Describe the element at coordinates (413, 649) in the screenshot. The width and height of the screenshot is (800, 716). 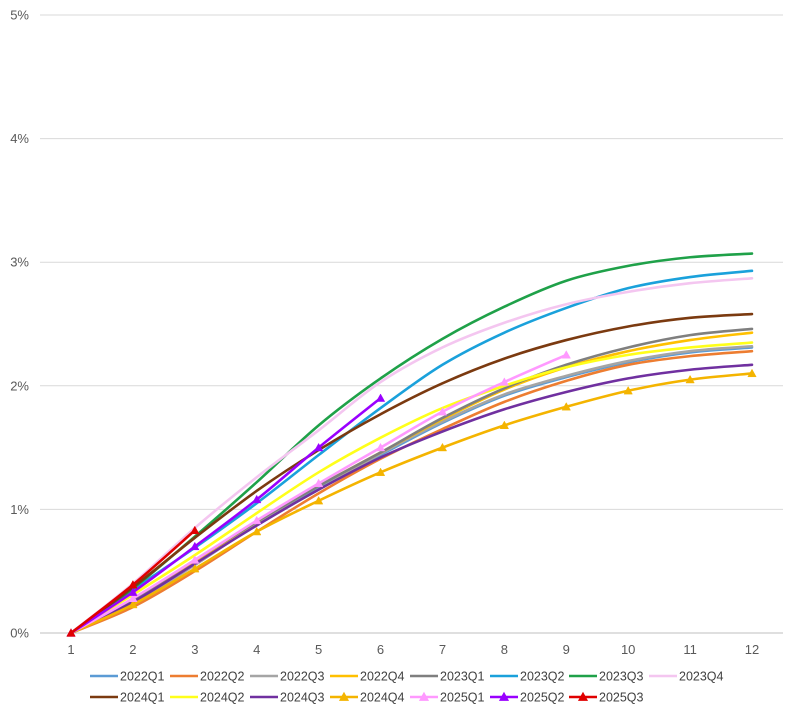
I see `x-axis-tick-labels: 1 2 3 4 5 6 7 8 9 10 11 12` at that location.